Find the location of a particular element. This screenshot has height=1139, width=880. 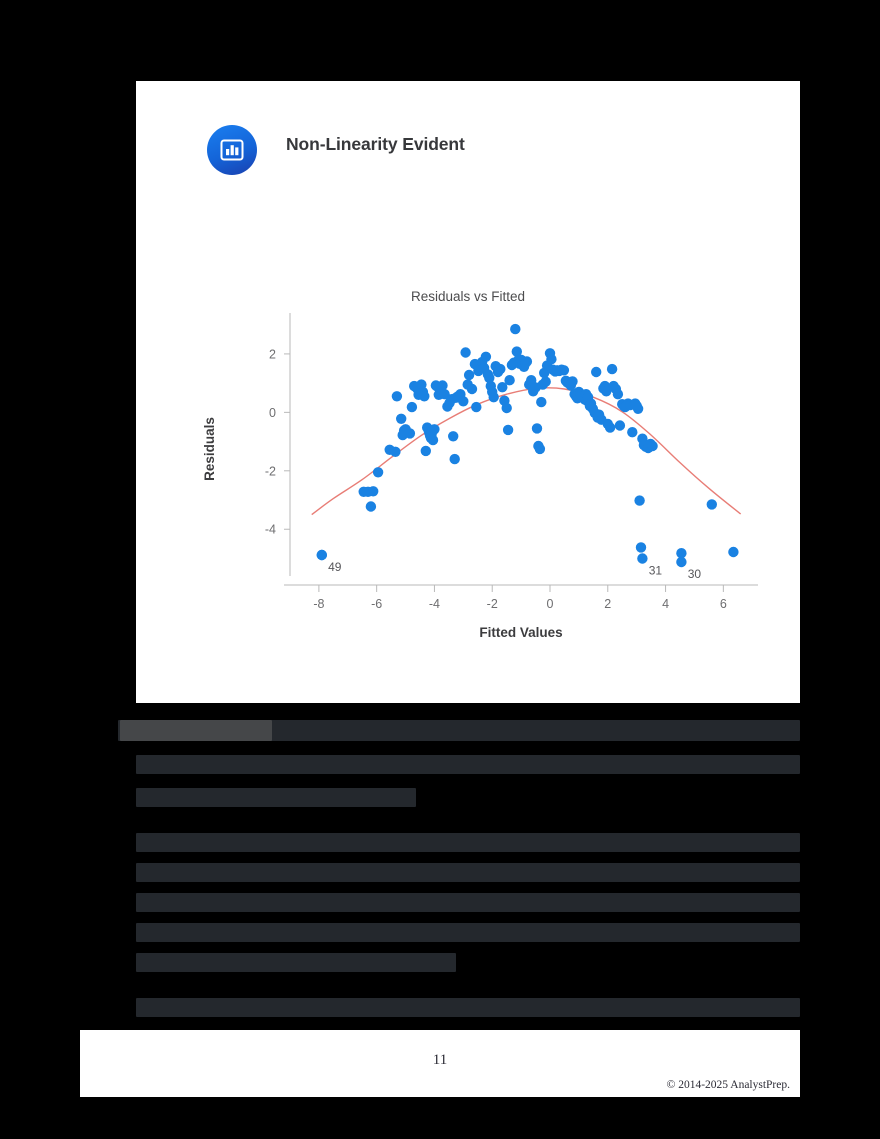

svg-text: 30 is located at coordinates (695, 574).